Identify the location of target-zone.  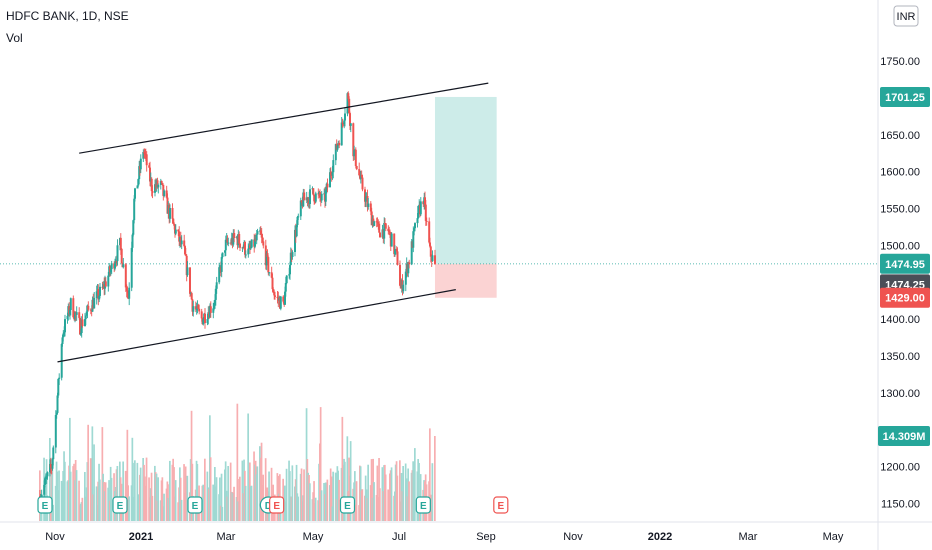
(465, 180).